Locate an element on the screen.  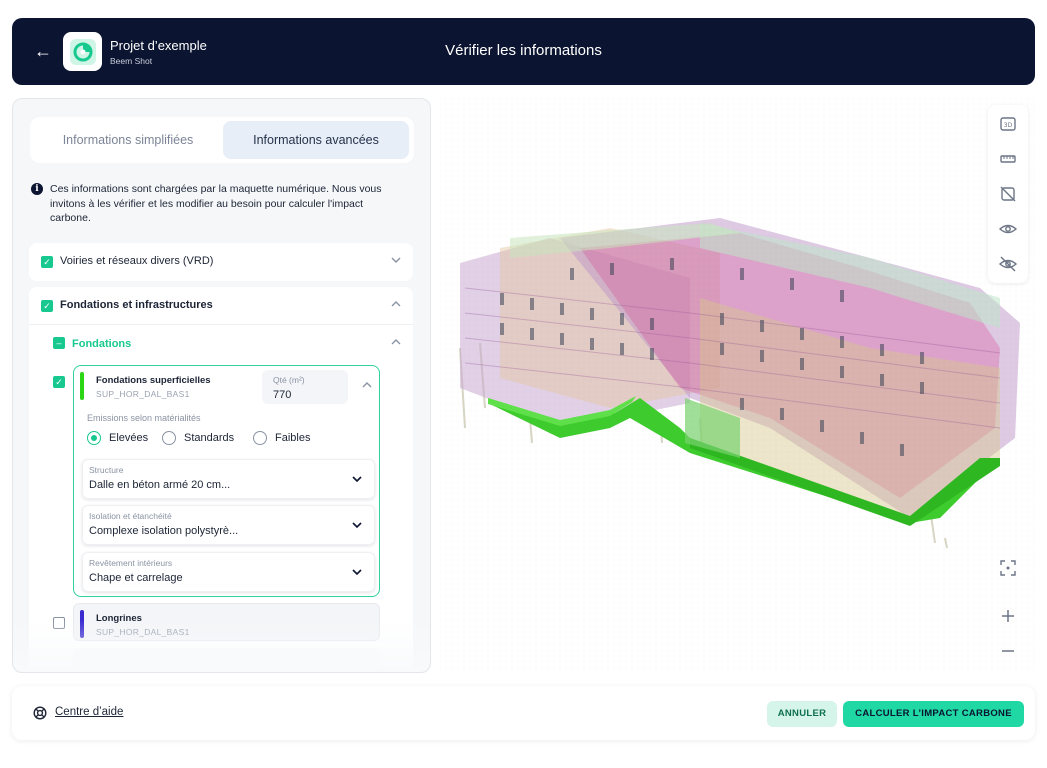
vrd-label: Voiries et réseaux divers (VRD) is located at coordinates (137, 261).